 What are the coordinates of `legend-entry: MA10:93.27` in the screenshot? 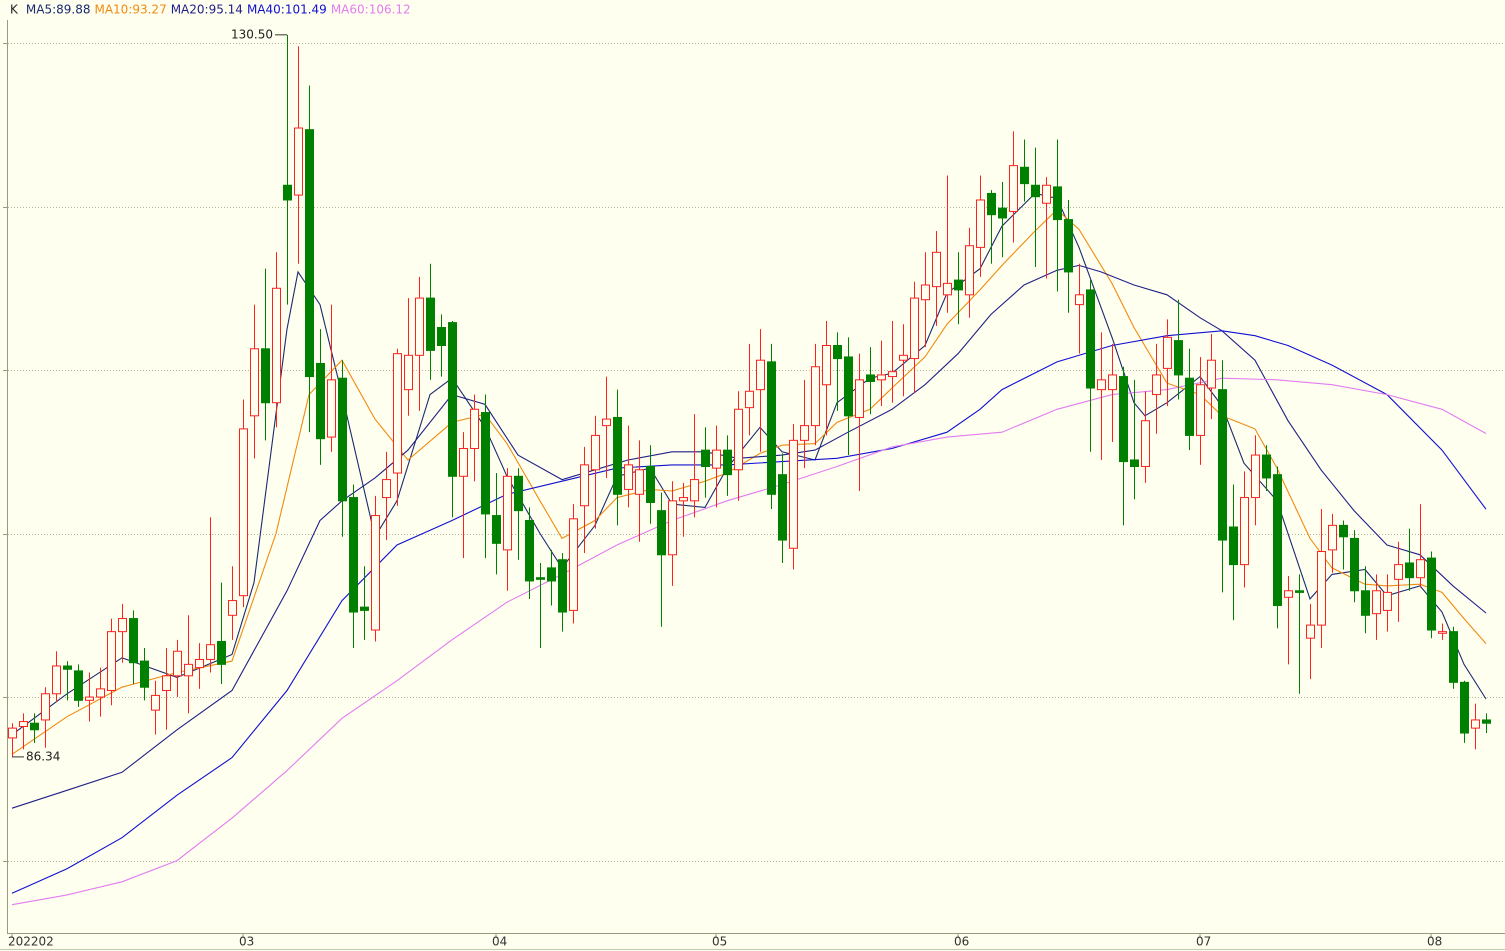 It's located at (130, 10).